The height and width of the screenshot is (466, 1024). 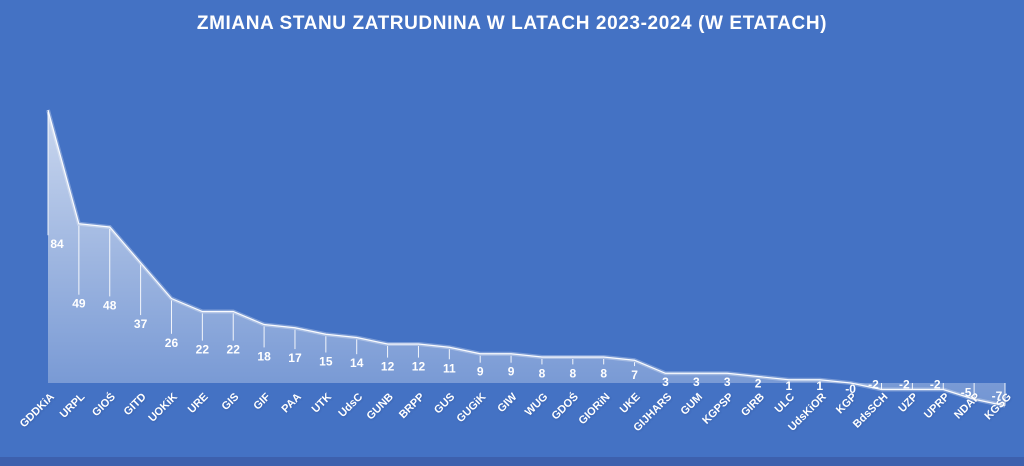 What do you see at coordinates (172, 343) in the screenshot?
I see `data-label: 26` at bounding box center [172, 343].